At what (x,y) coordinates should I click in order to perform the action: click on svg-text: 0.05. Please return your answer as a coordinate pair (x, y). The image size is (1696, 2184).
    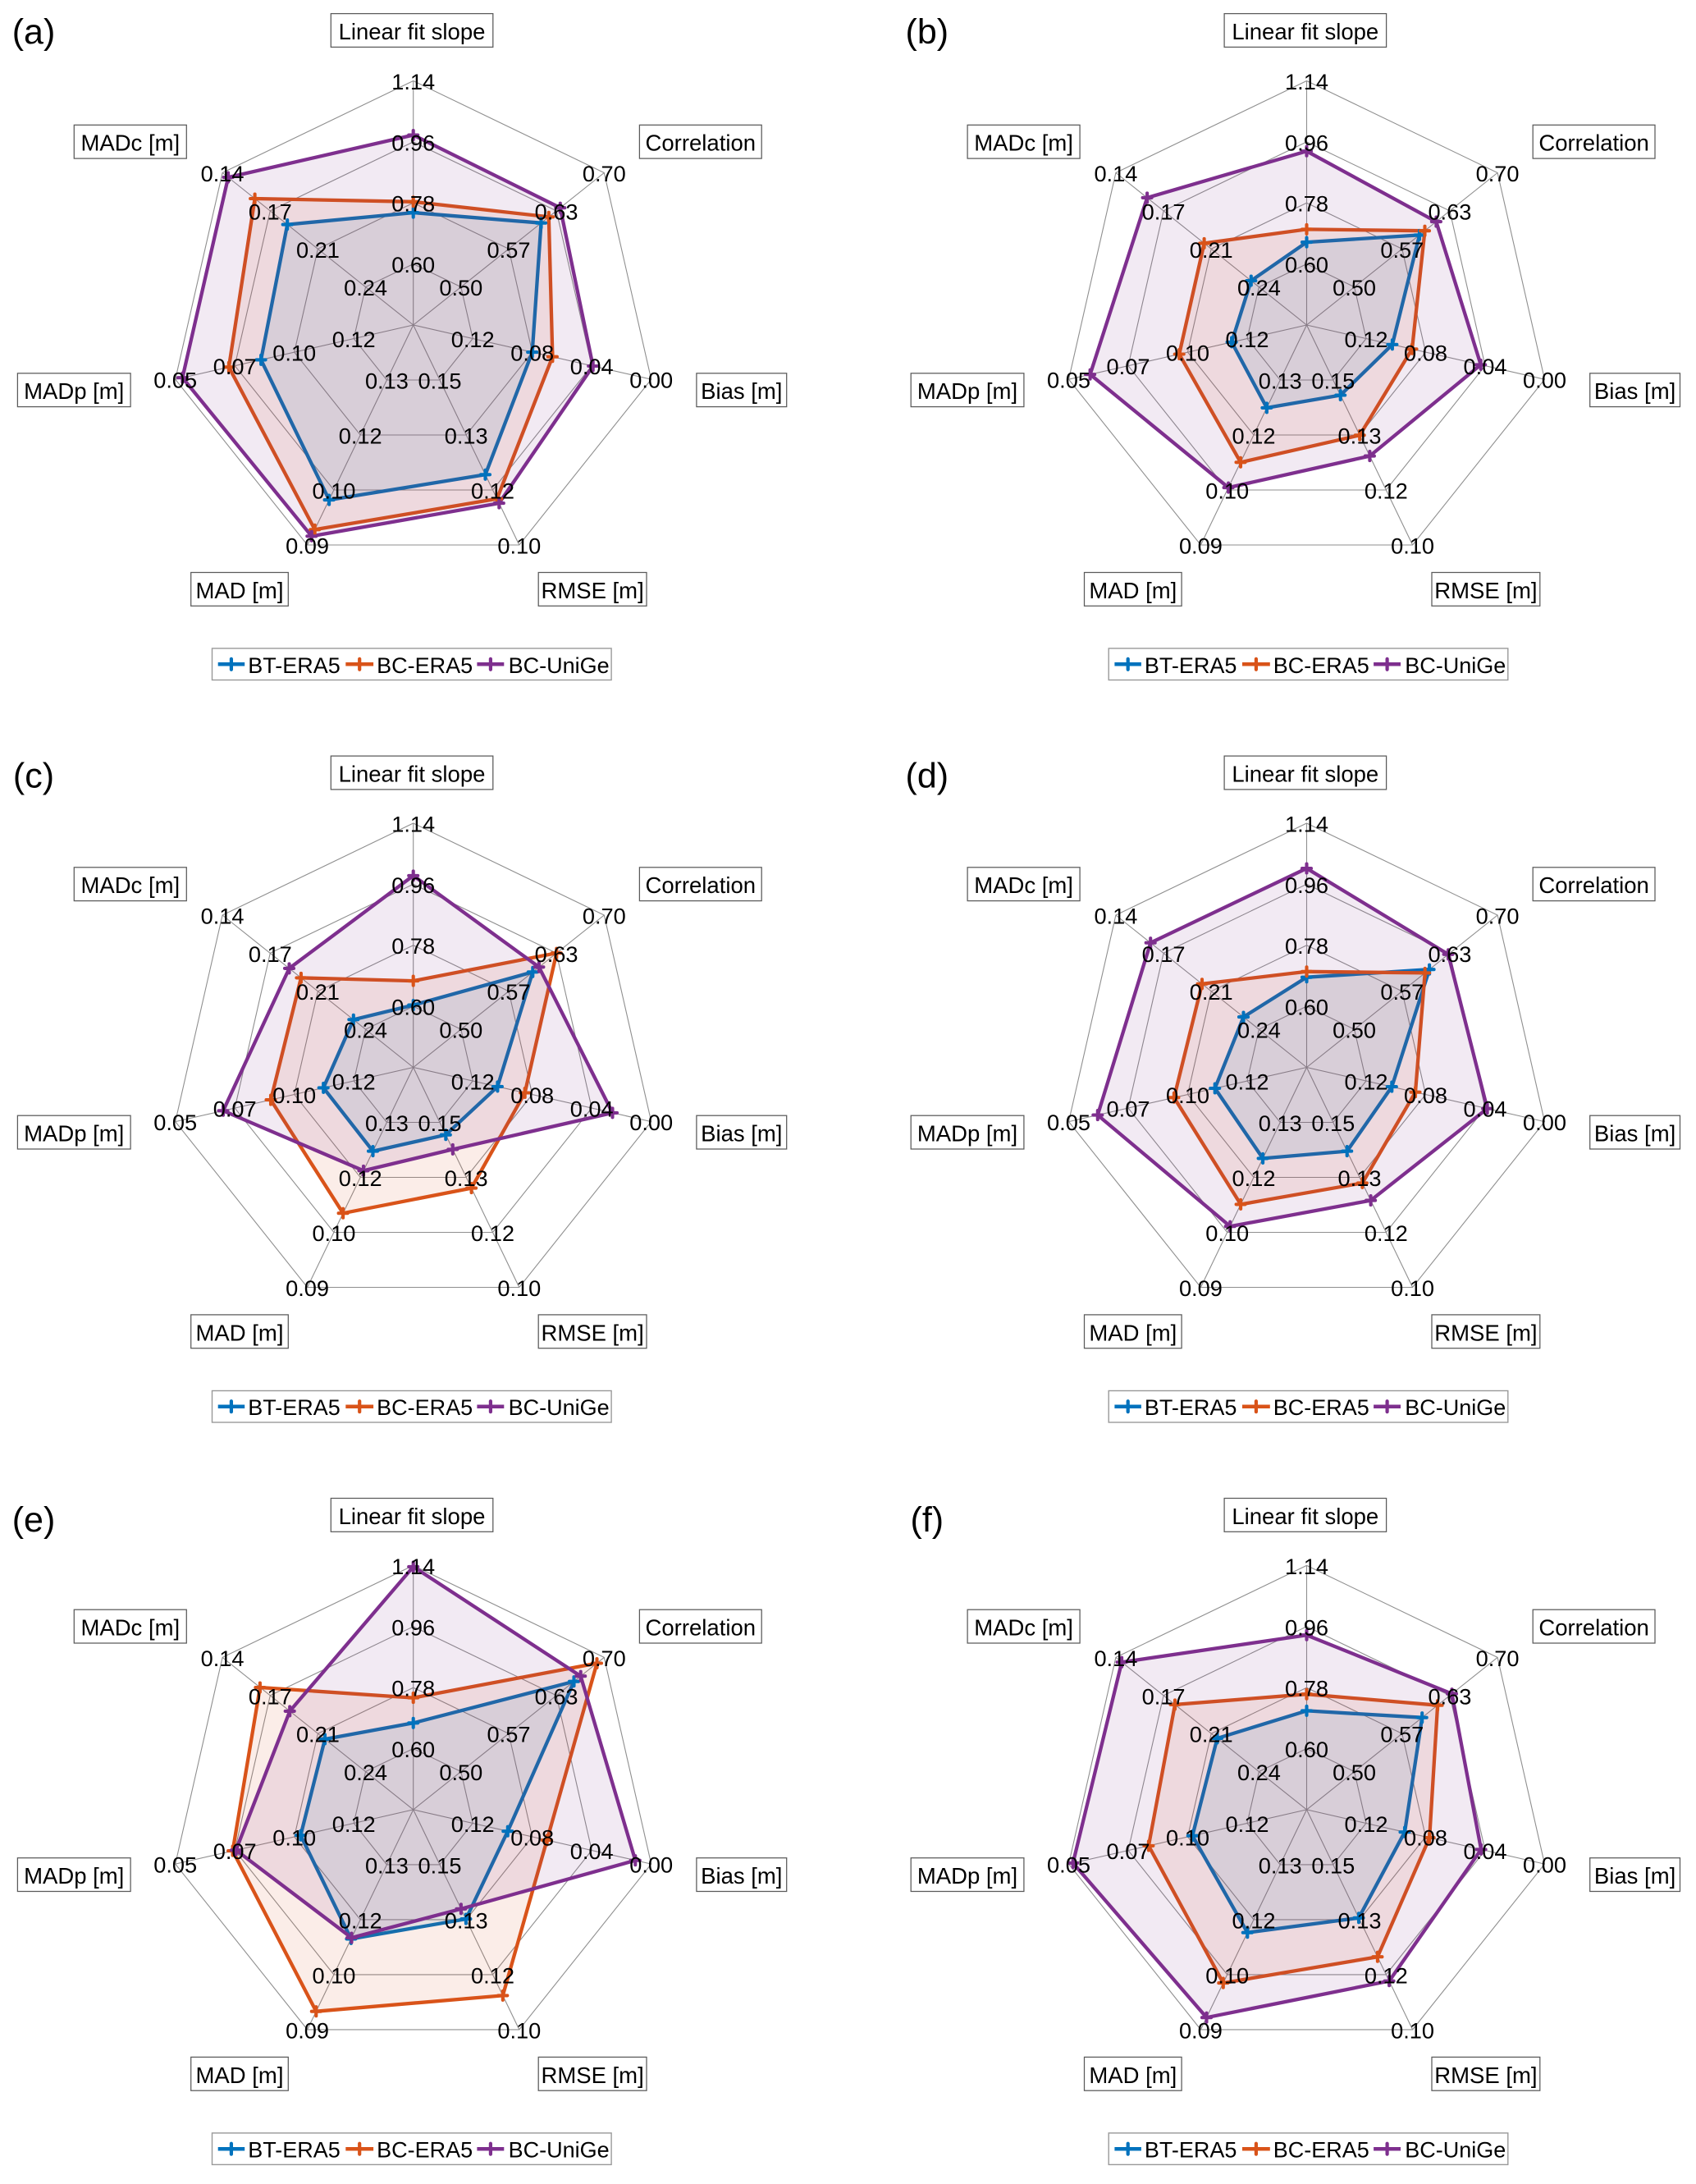
    Looking at the image, I should click on (1068, 1122).